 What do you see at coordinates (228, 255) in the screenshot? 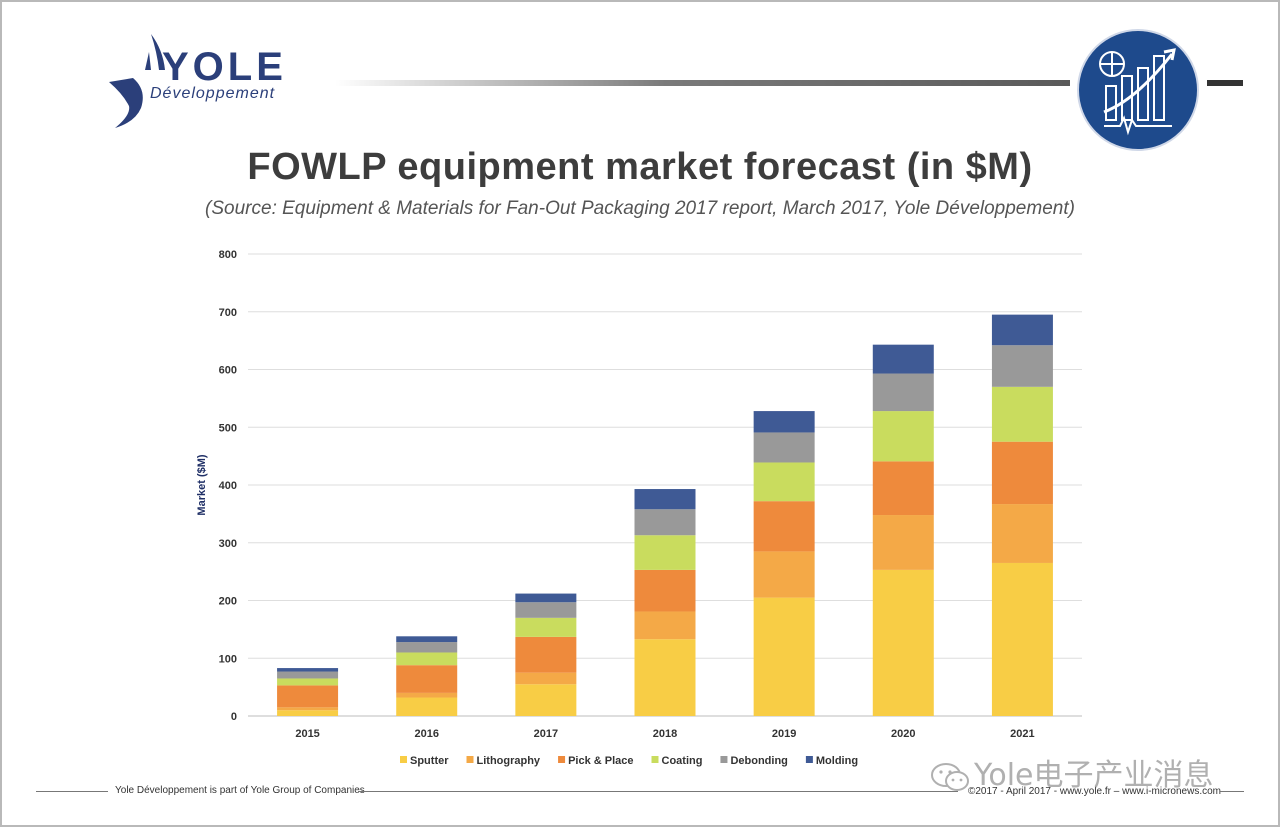
I see `y-tick-label: 800` at bounding box center [228, 255].